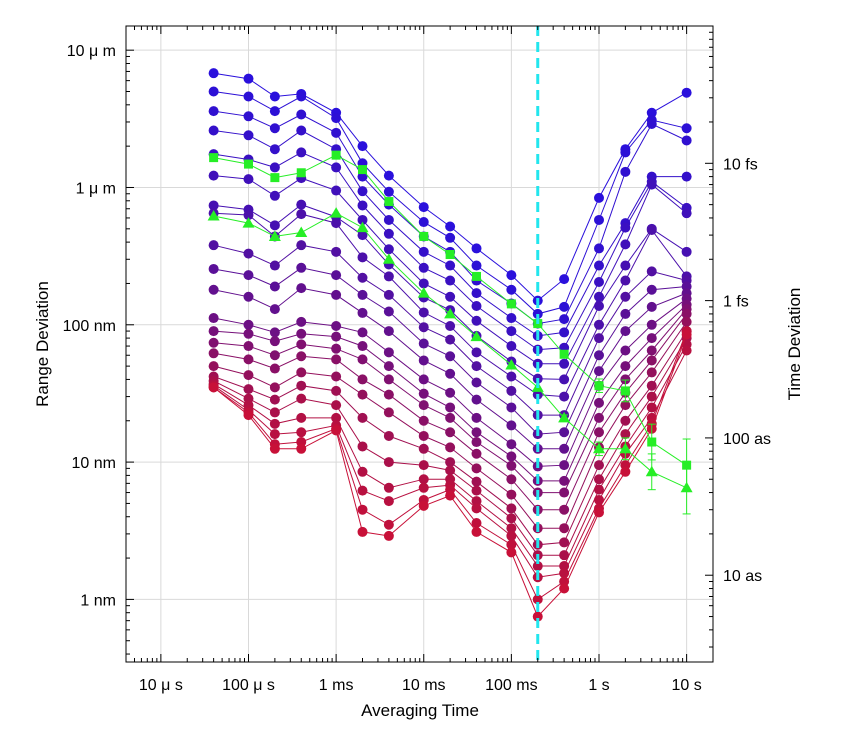 This screenshot has height=732, width=857. Describe the element at coordinates (94, 463) in the screenshot. I see `y-tick-label: 10 nm` at that location.